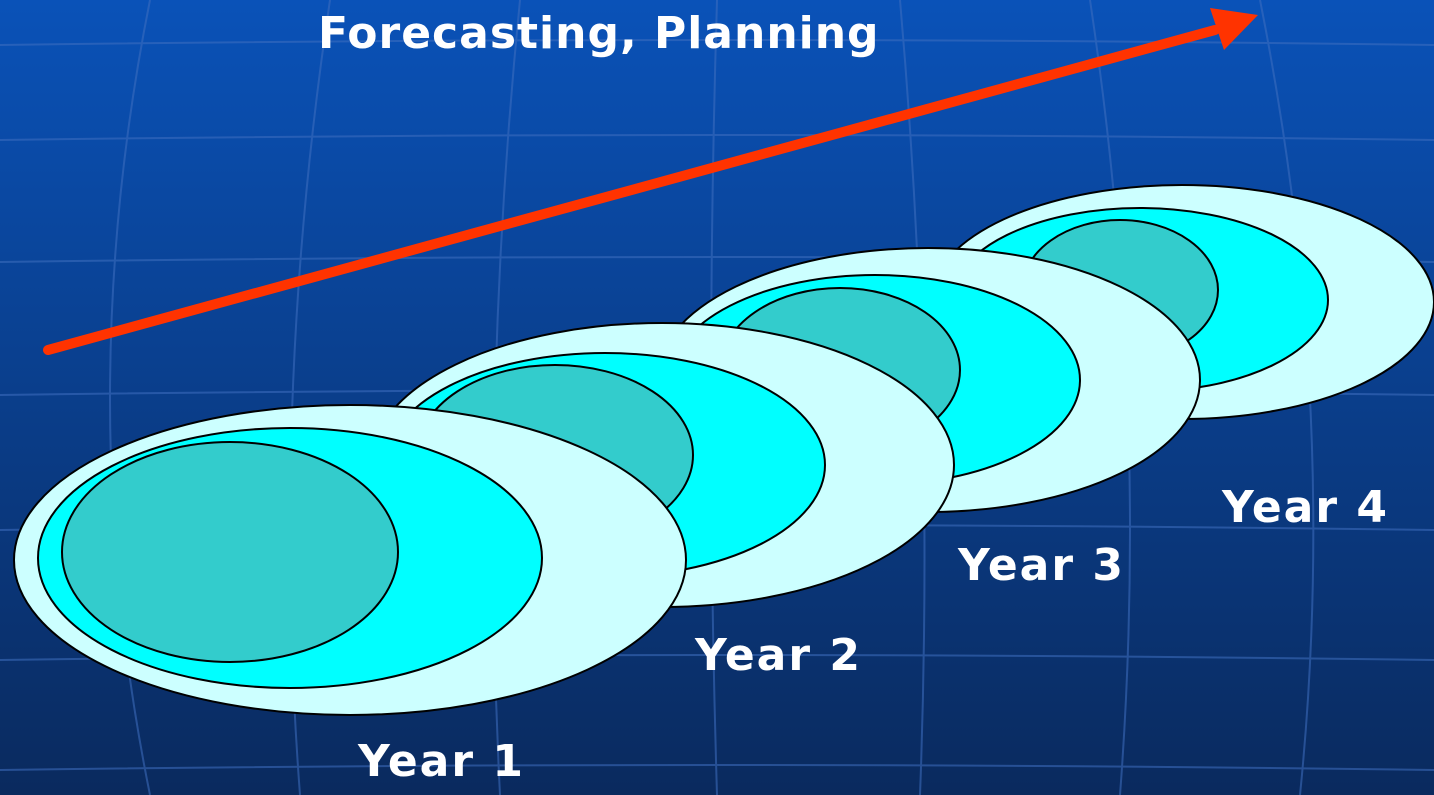  I want to click on diagram-title: Forecasting, Planning, so click(599, 33).